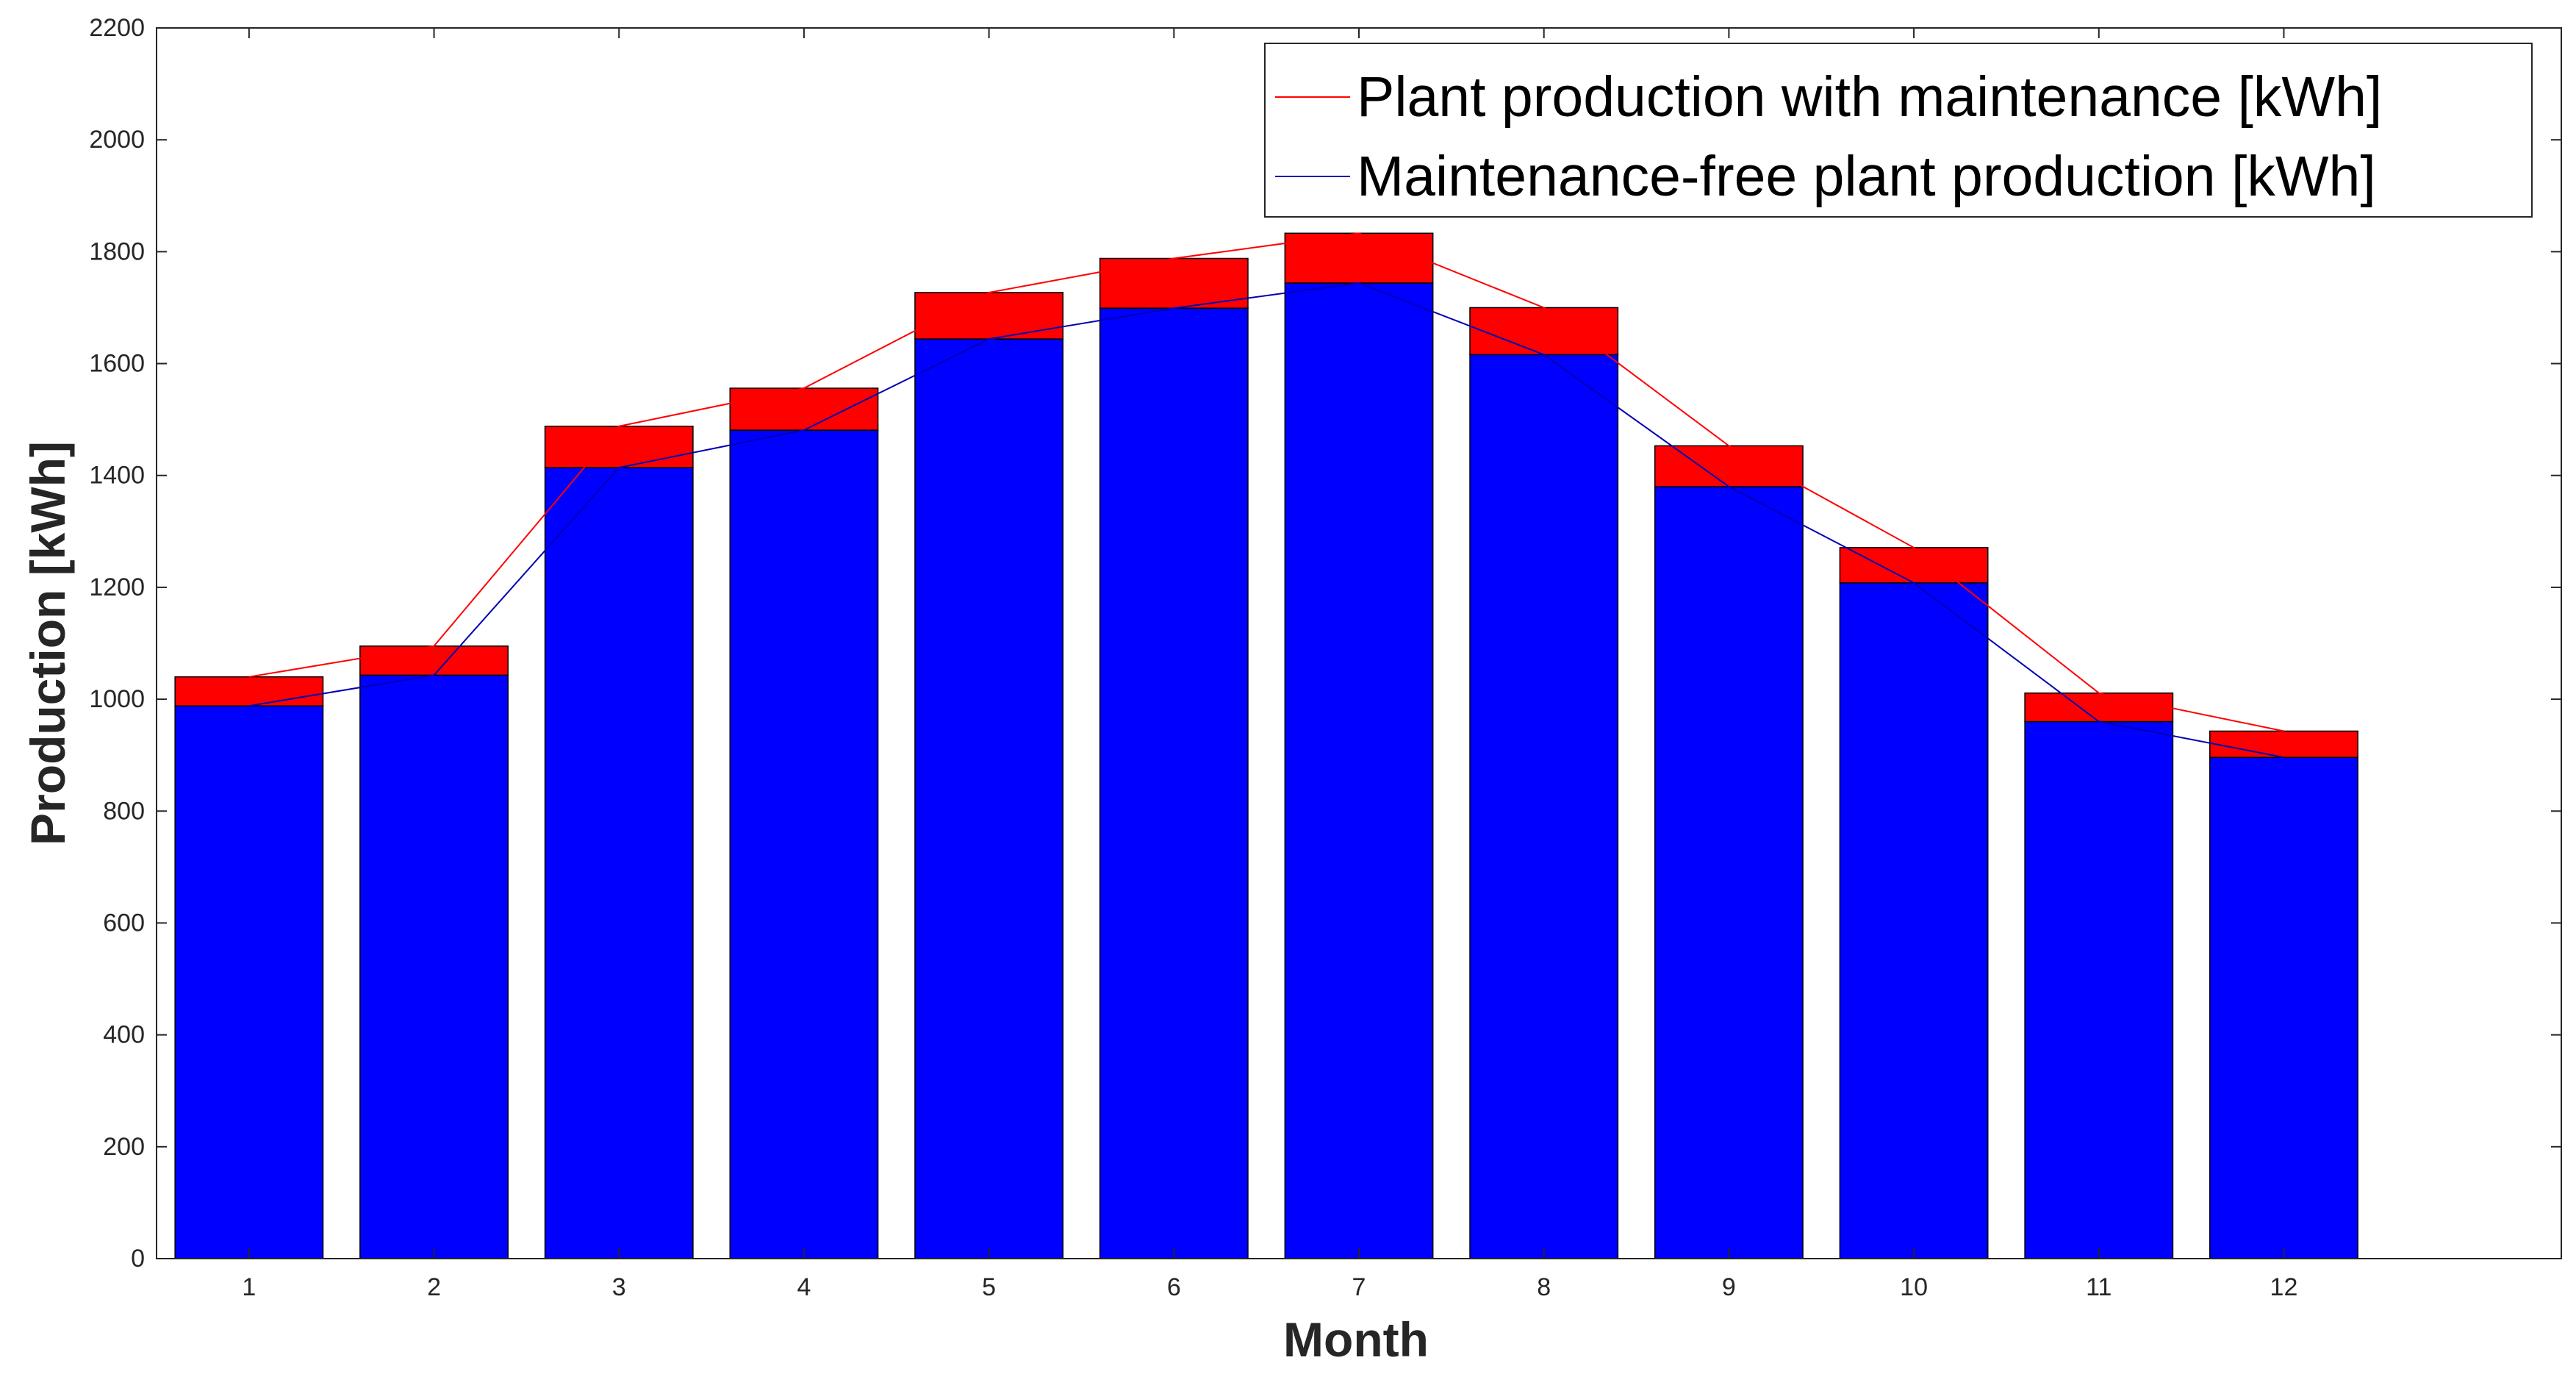 This screenshot has width=2576, height=1388. Describe the element at coordinates (117, 587) in the screenshot. I see `y-tick-label-1200: 1200` at that location.